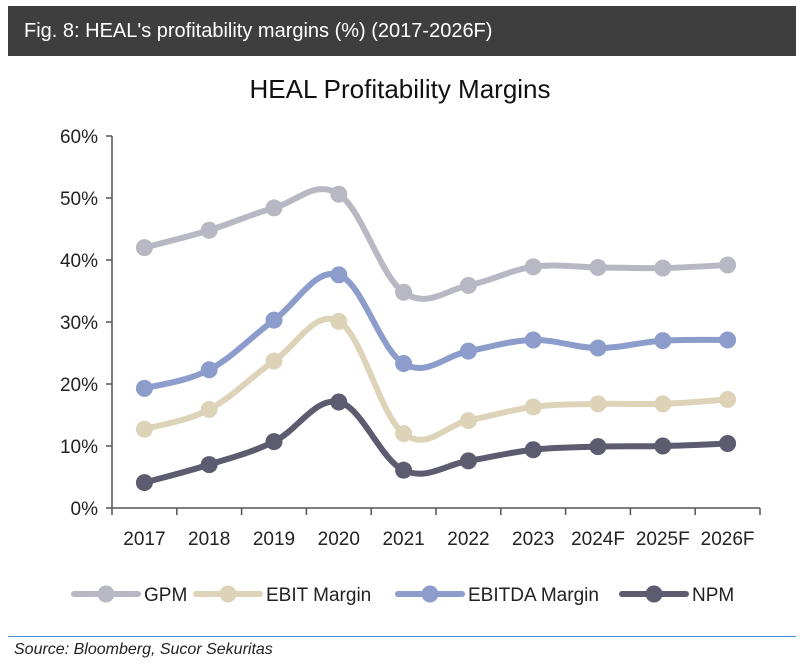 The width and height of the screenshot is (800, 672). Describe the element at coordinates (436, 442) in the screenshot. I see `series-line-npm` at that location.